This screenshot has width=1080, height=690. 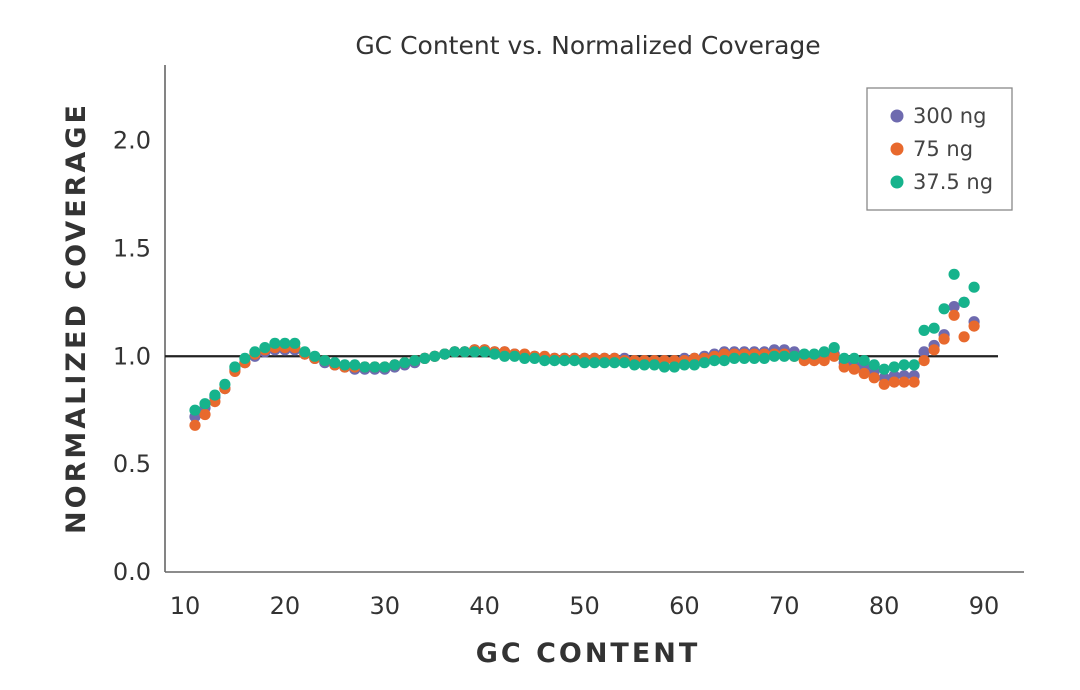 I want to click on y-tick-label: 2.0, so click(x=132, y=141).